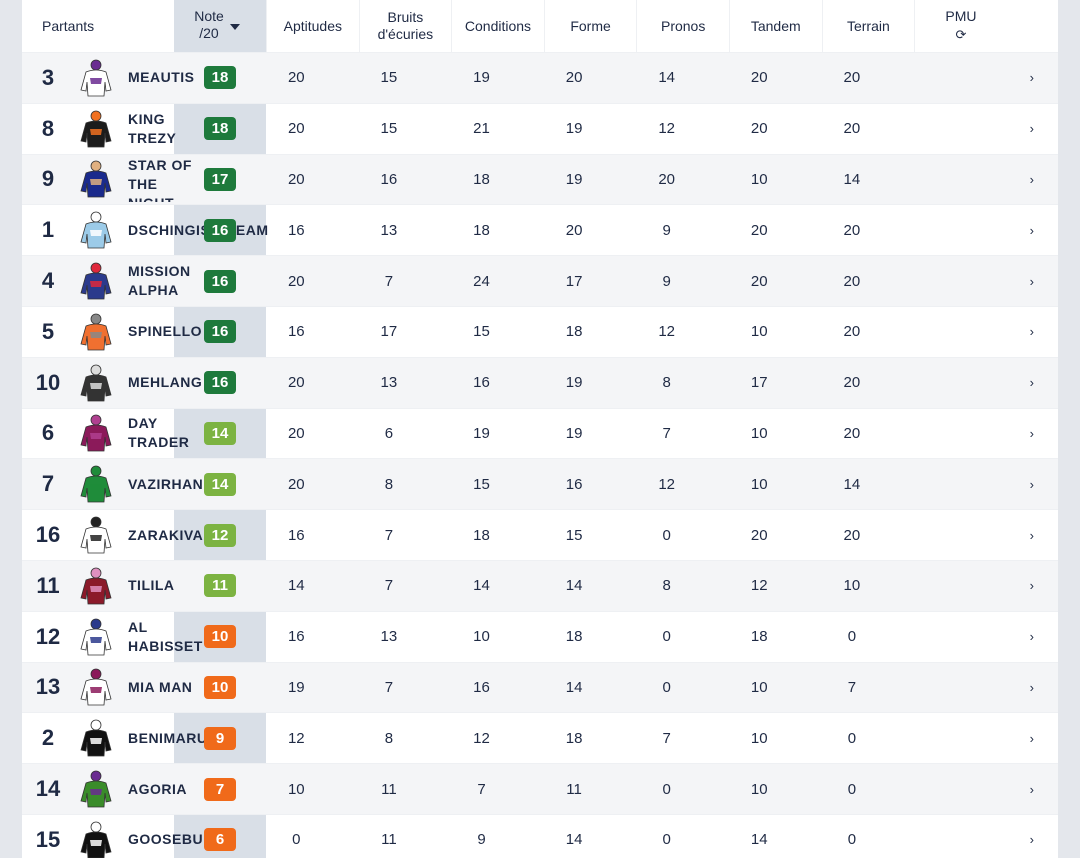 The height and width of the screenshot is (858, 1080). I want to click on table-row: 4 MISSION ALPHA 16 20 7 24 17 9 20 20 ›, so click(540, 281).